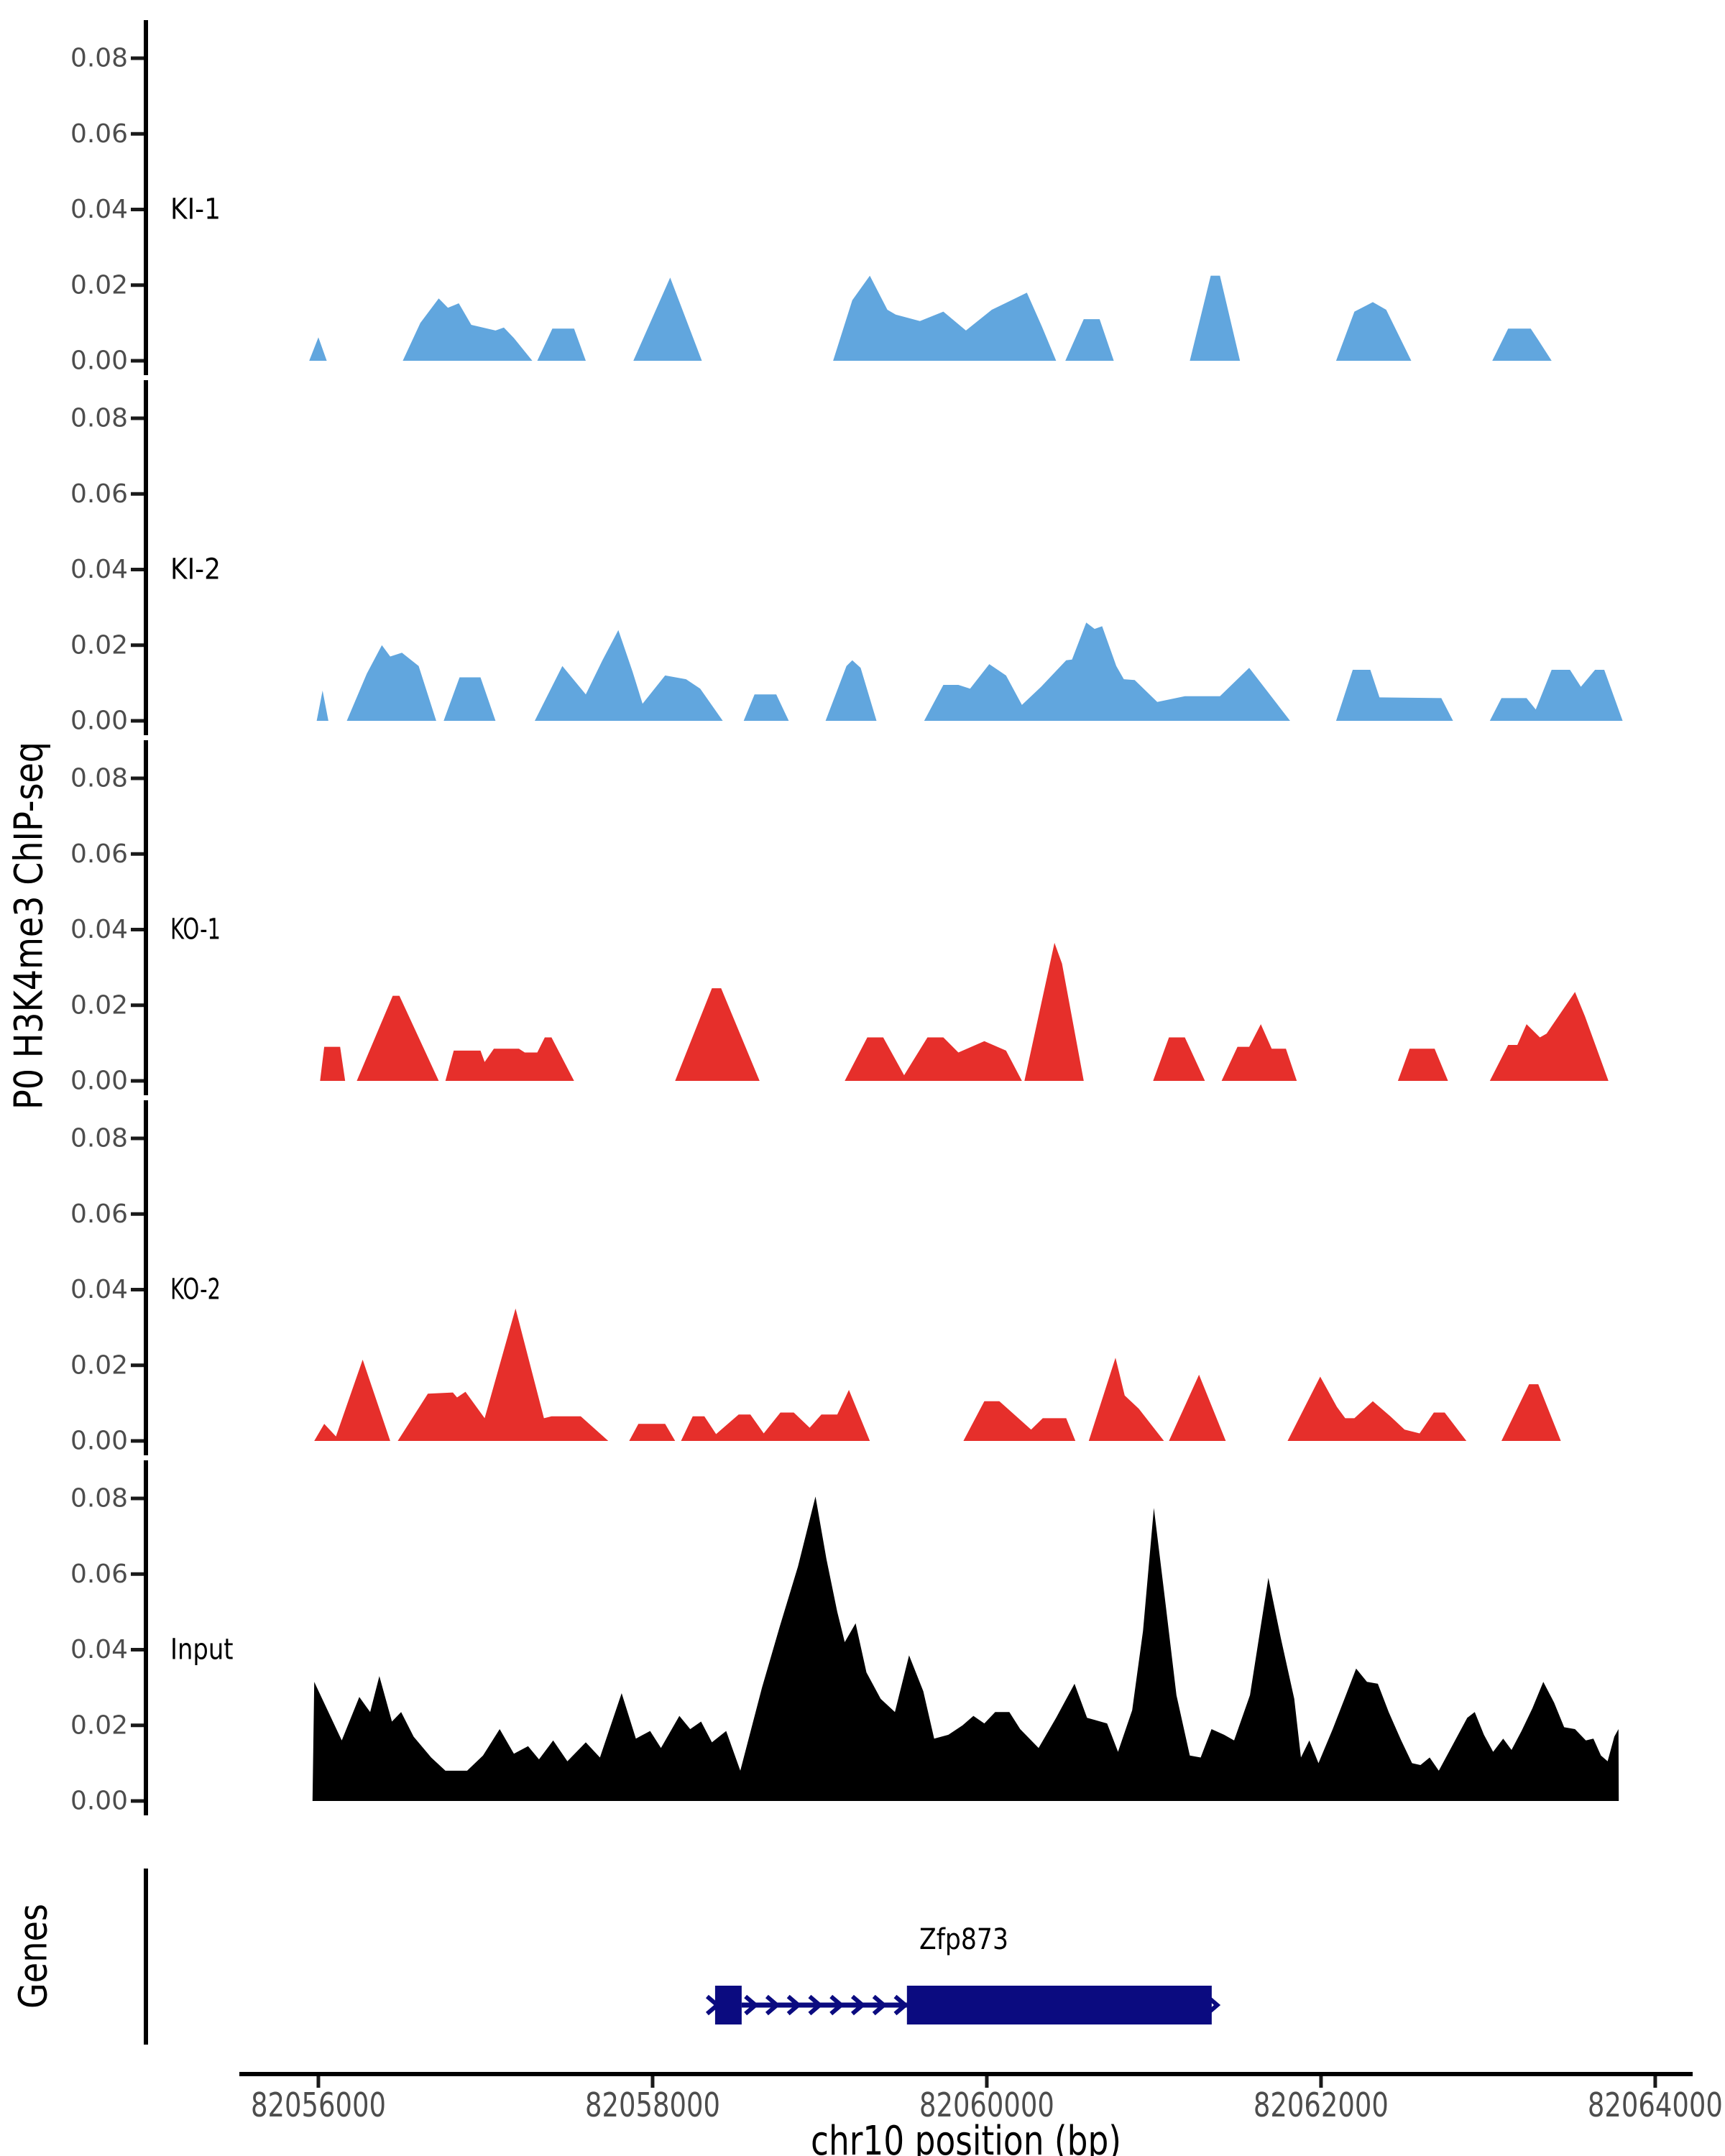 The width and height of the screenshot is (1725, 2156). Describe the element at coordinates (811, 198) in the screenshot. I see `facet-KI-1: 0.00 0.02 0.04 0.06 0.08 KI-1` at that location.